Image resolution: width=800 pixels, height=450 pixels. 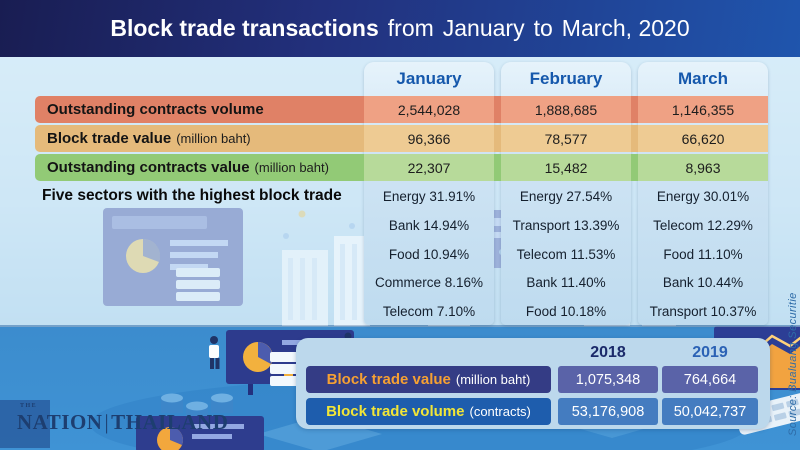 What do you see at coordinates (566, 283) in the screenshot?
I see `sector-item: Bank 11.40%` at bounding box center [566, 283].